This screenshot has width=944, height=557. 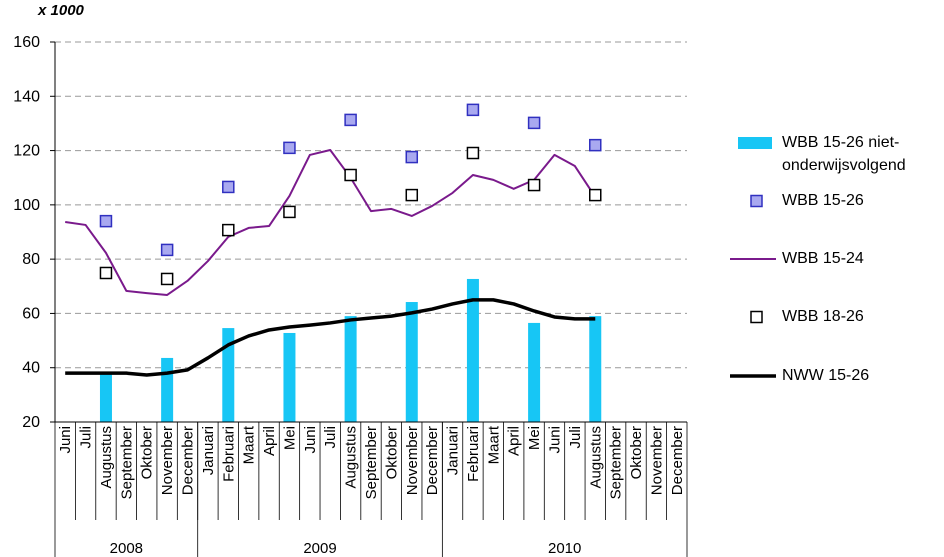 What do you see at coordinates (26, 96) in the screenshot?
I see `y-tick-label: 140` at bounding box center [26, 96].